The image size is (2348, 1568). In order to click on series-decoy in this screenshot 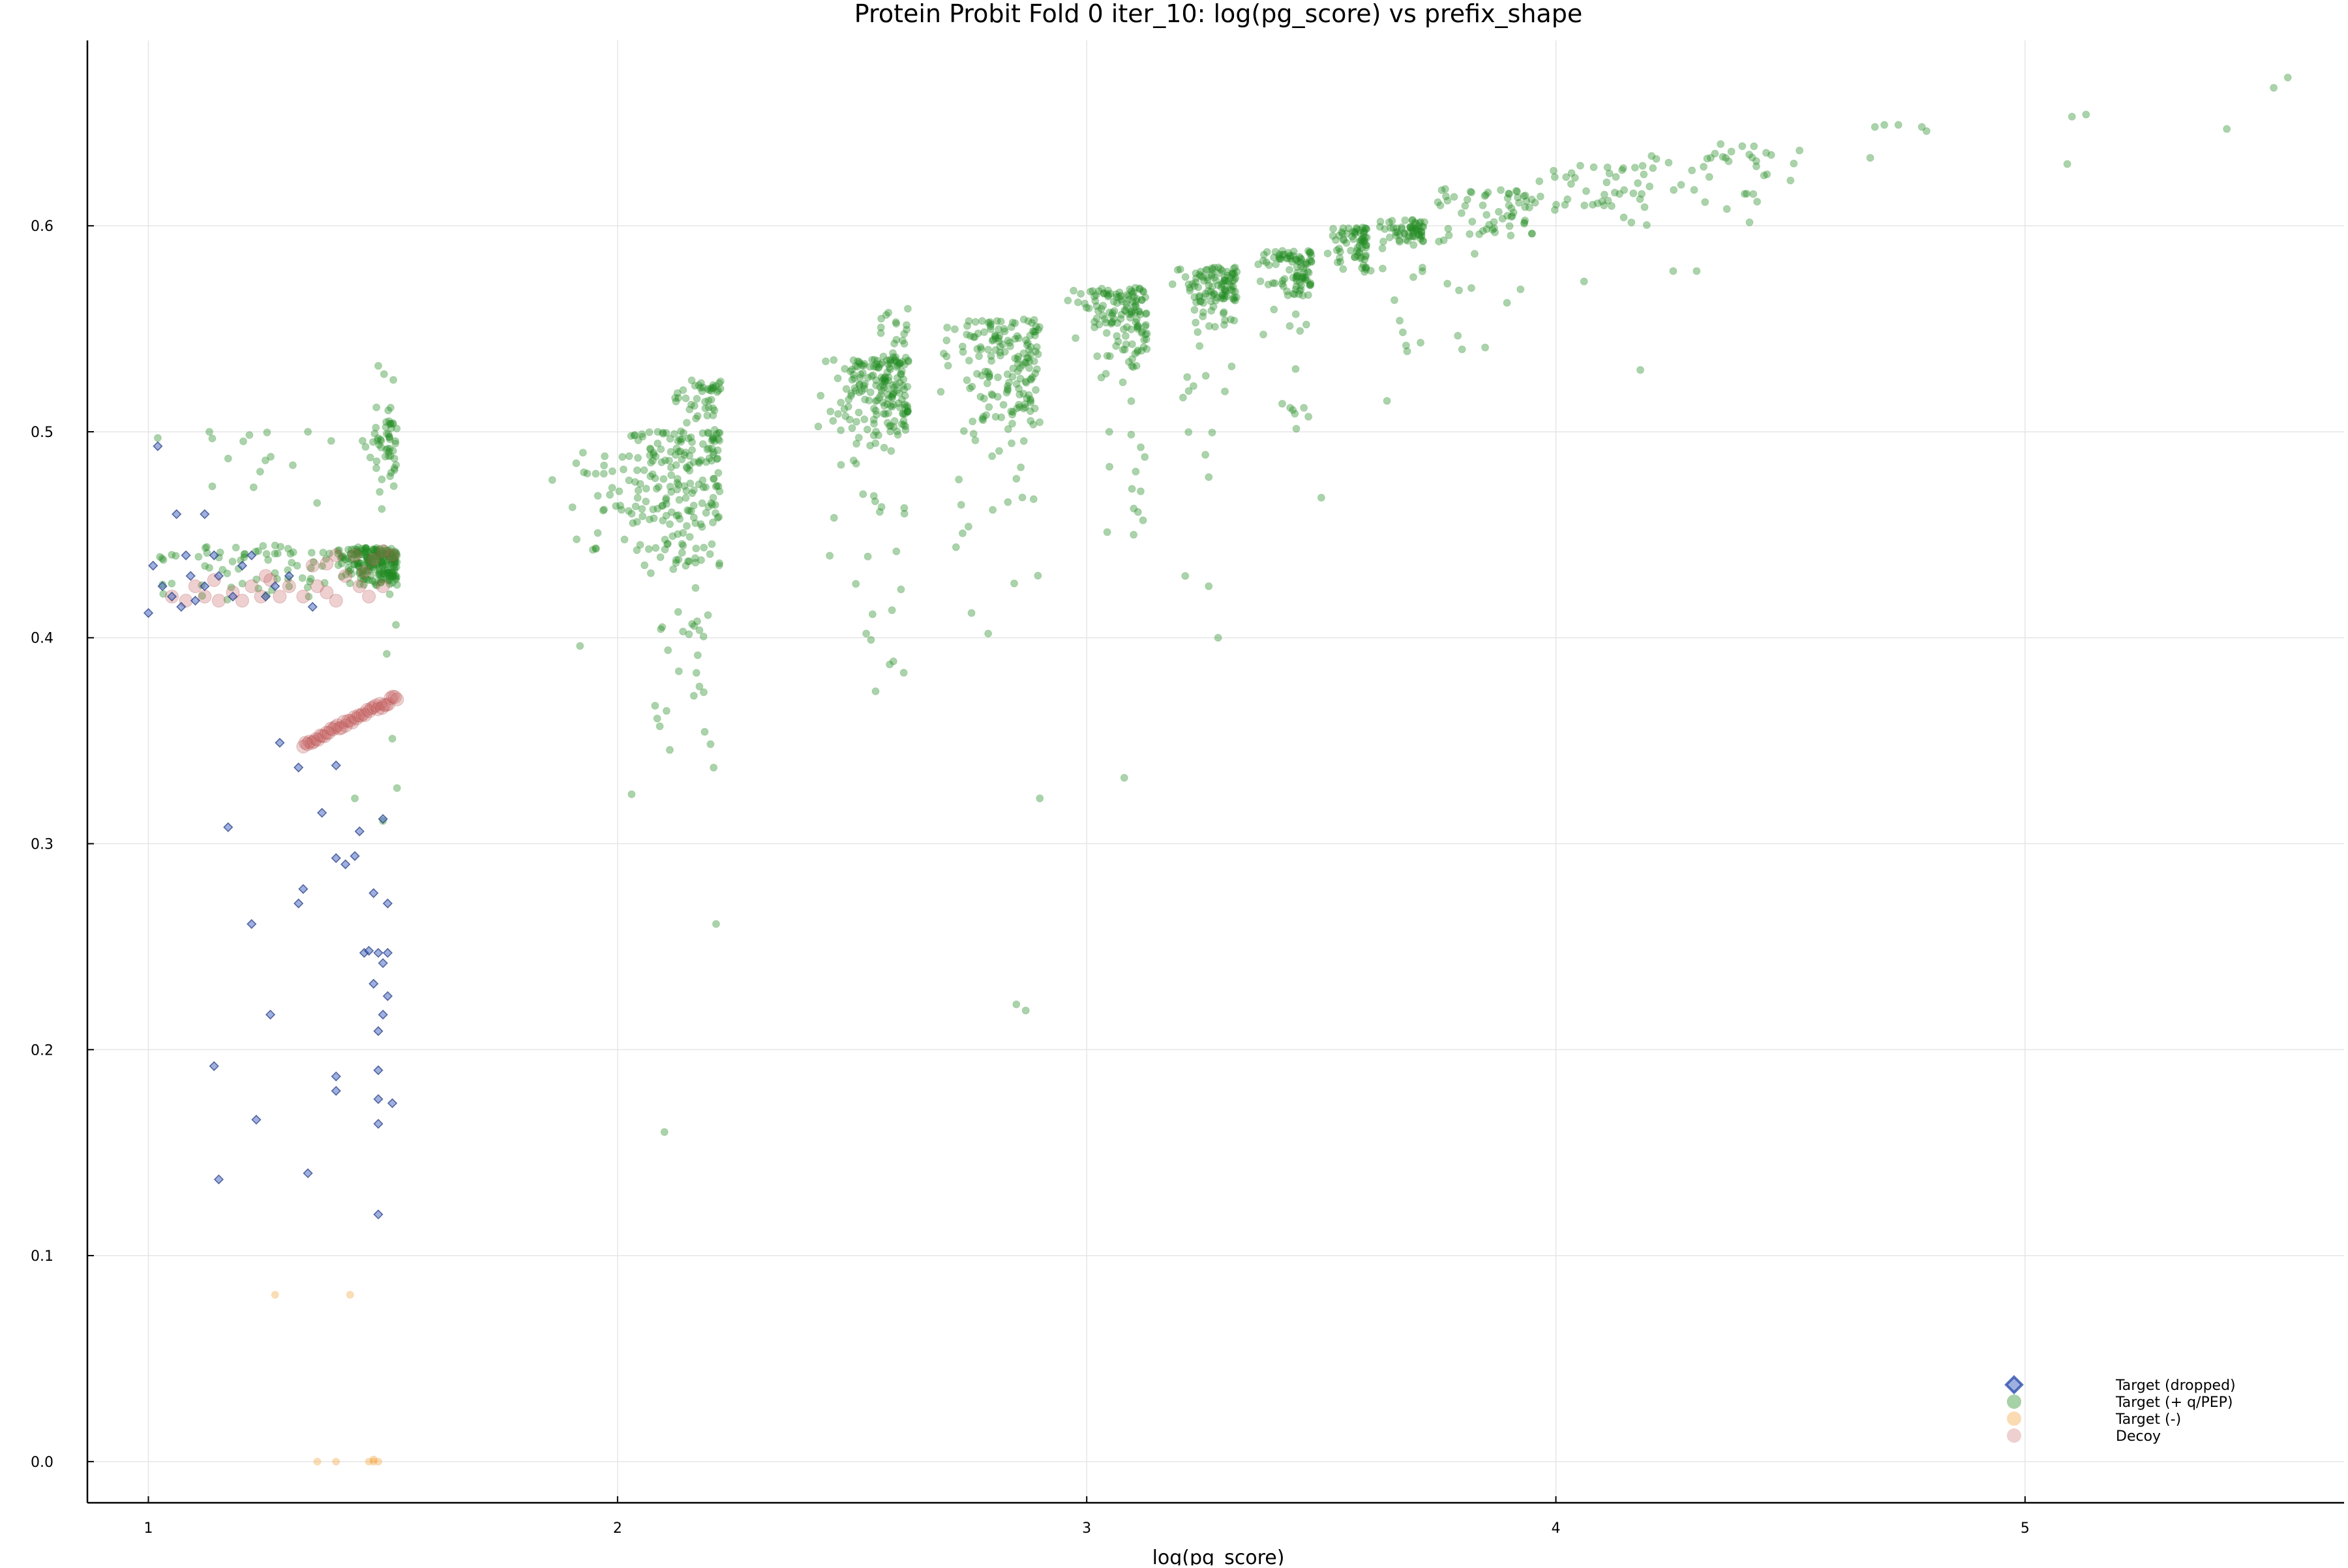, I will do `click(284, 649)`.